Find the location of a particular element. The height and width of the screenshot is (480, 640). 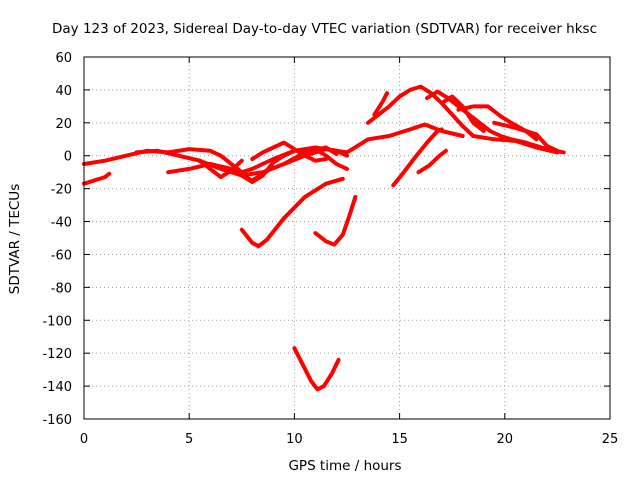

y-tick-label: -80 is located at coordinates (61, 288).